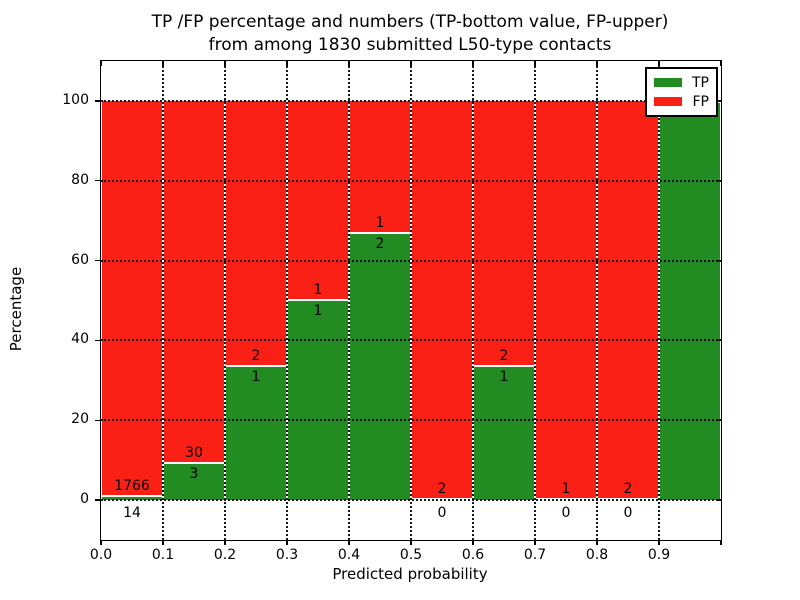 This screenshot has height=600, width=800. I want to click on y-tick-label: 60, so click(80, 259).